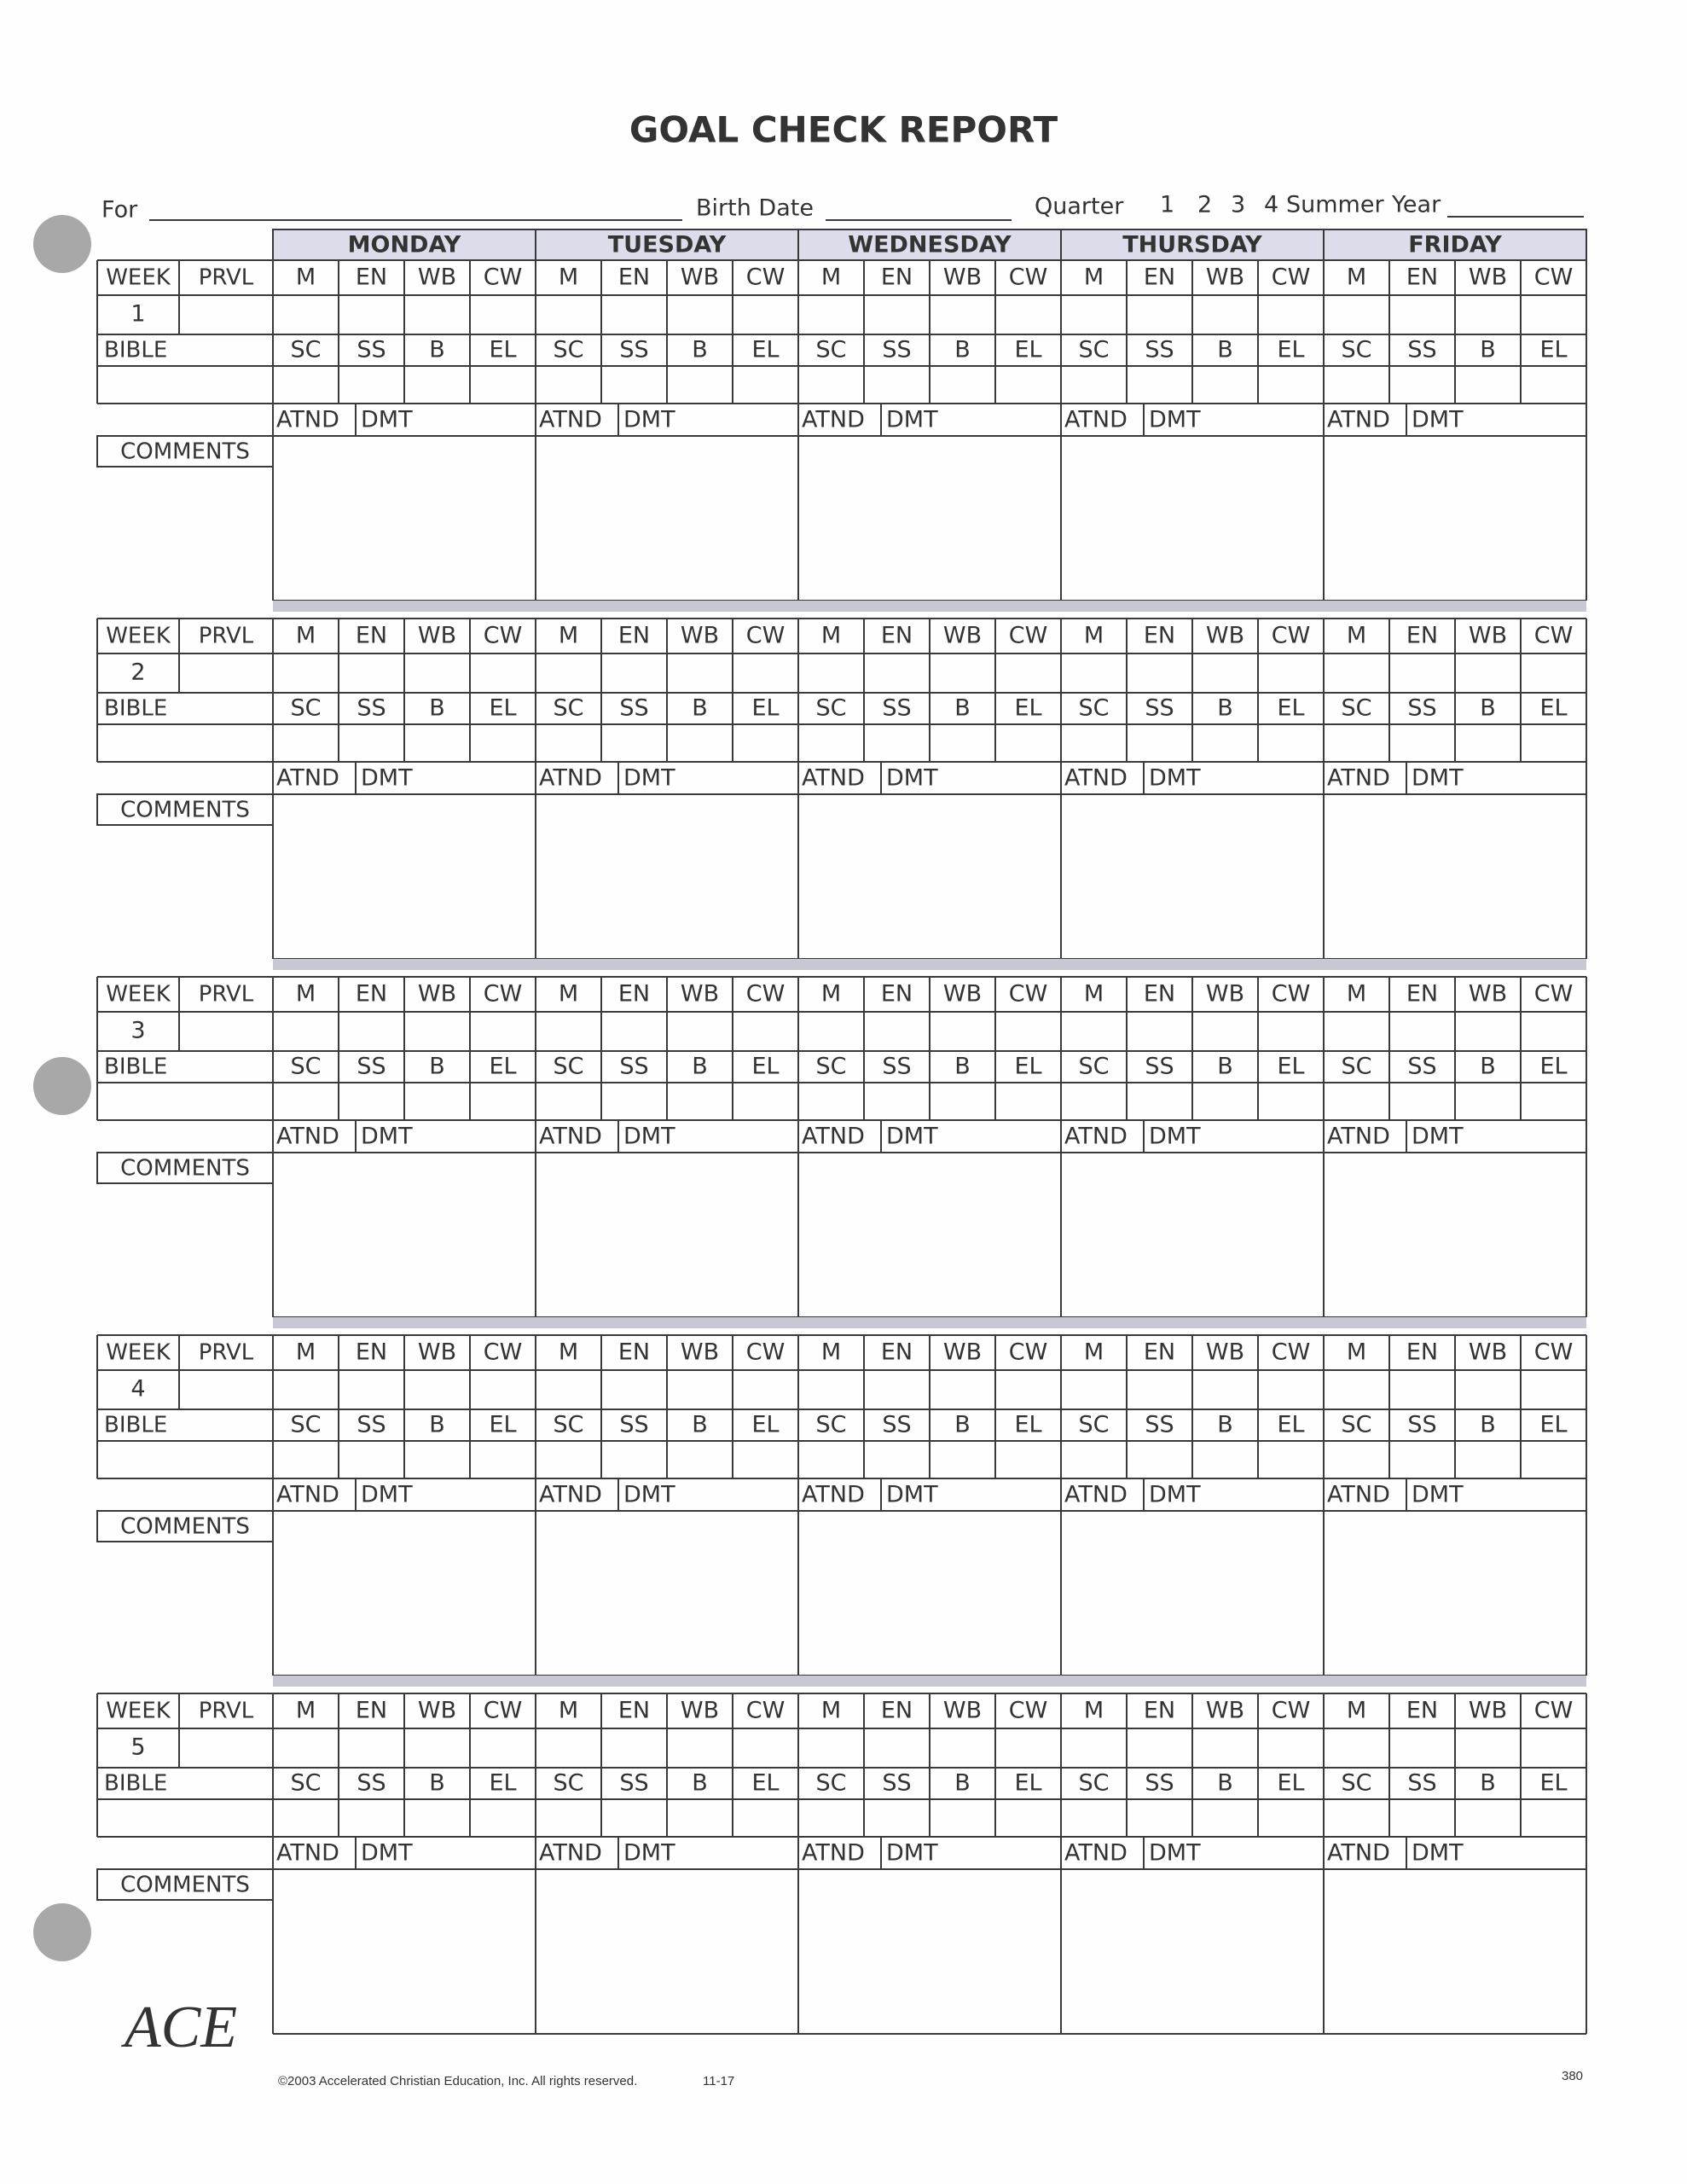 This screenshot has height=2184, width=1687. I want to click on day-name: TUESDAY, so click(668, 245).